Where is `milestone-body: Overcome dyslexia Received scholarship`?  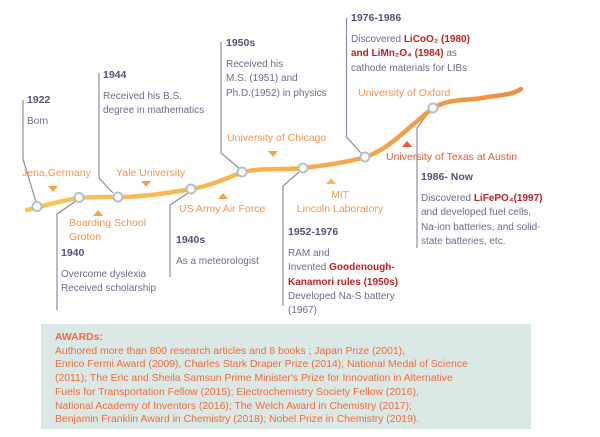
milestone-body: Overcome dyslexia Received scholarship is located at coordinates (108, 282).